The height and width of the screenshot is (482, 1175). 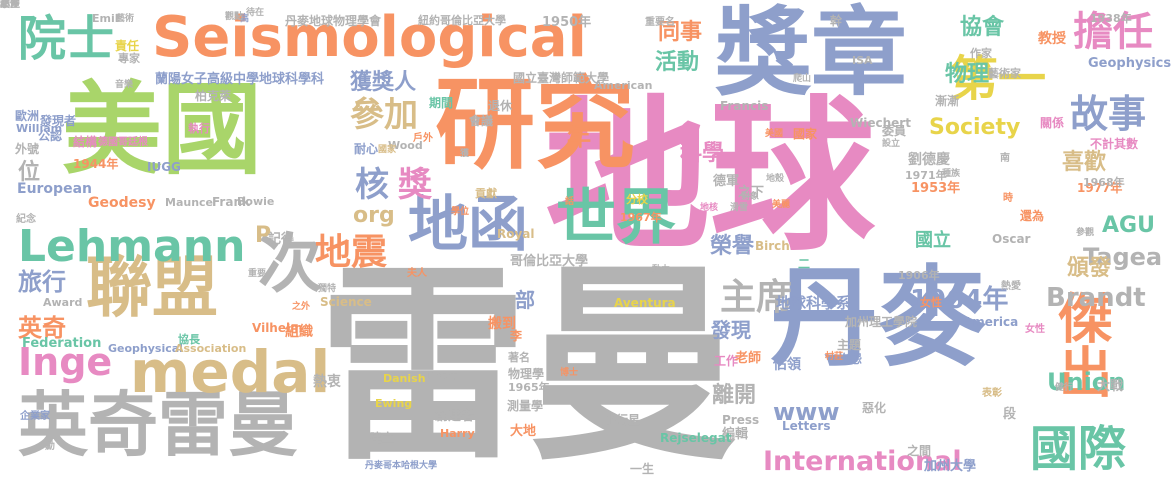 I want to click on cloud-word: 戶外, so click(x=423, y=138).